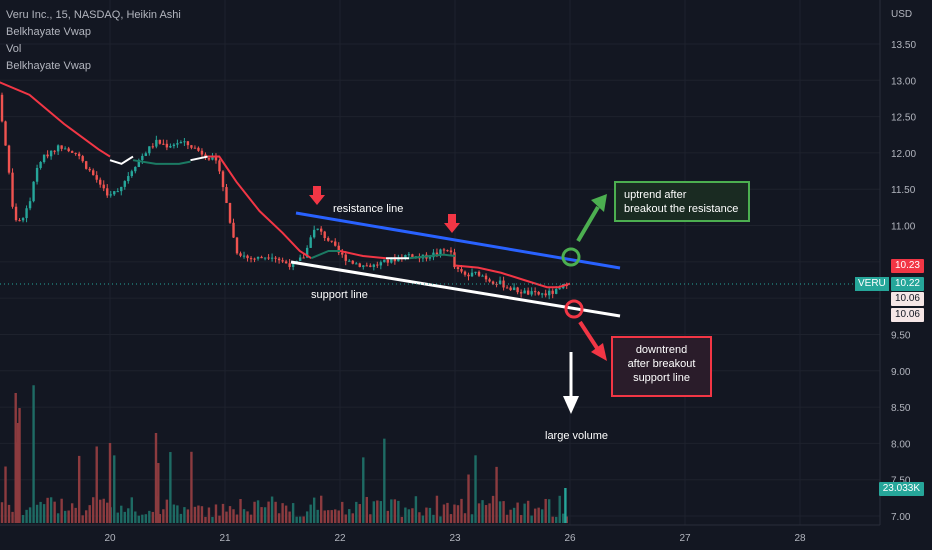  Describe the element at coordinates (339, 295) in the screenshot. I see `support-label: support line` at that location.